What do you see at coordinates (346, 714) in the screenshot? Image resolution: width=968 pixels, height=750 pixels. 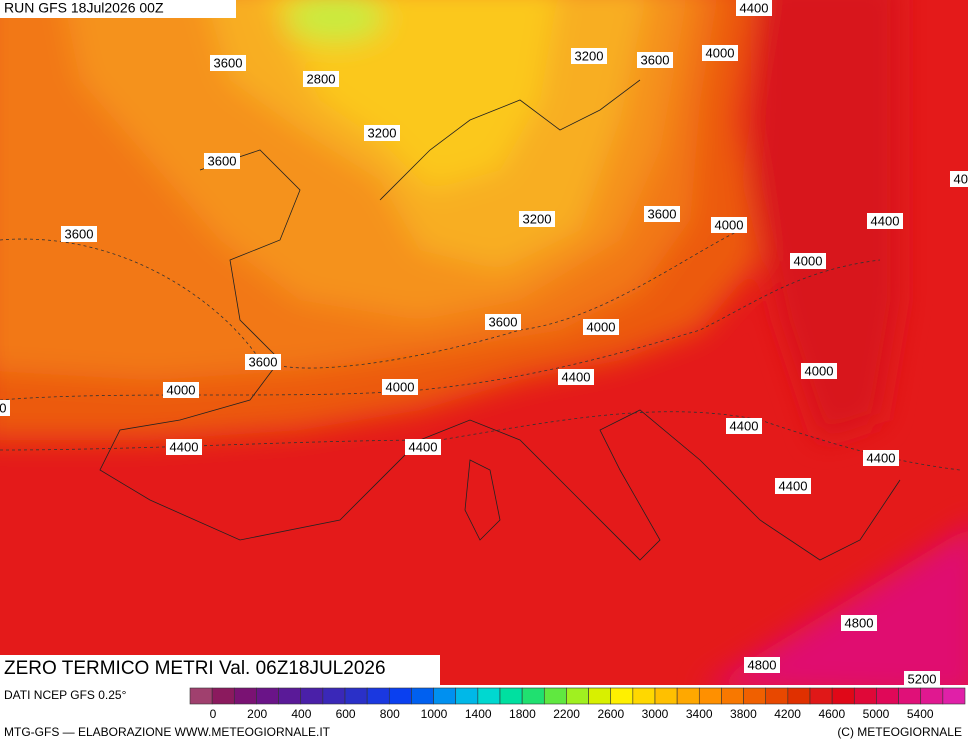 I see `colorbar-label: 600` at bounding box center [346, 714].